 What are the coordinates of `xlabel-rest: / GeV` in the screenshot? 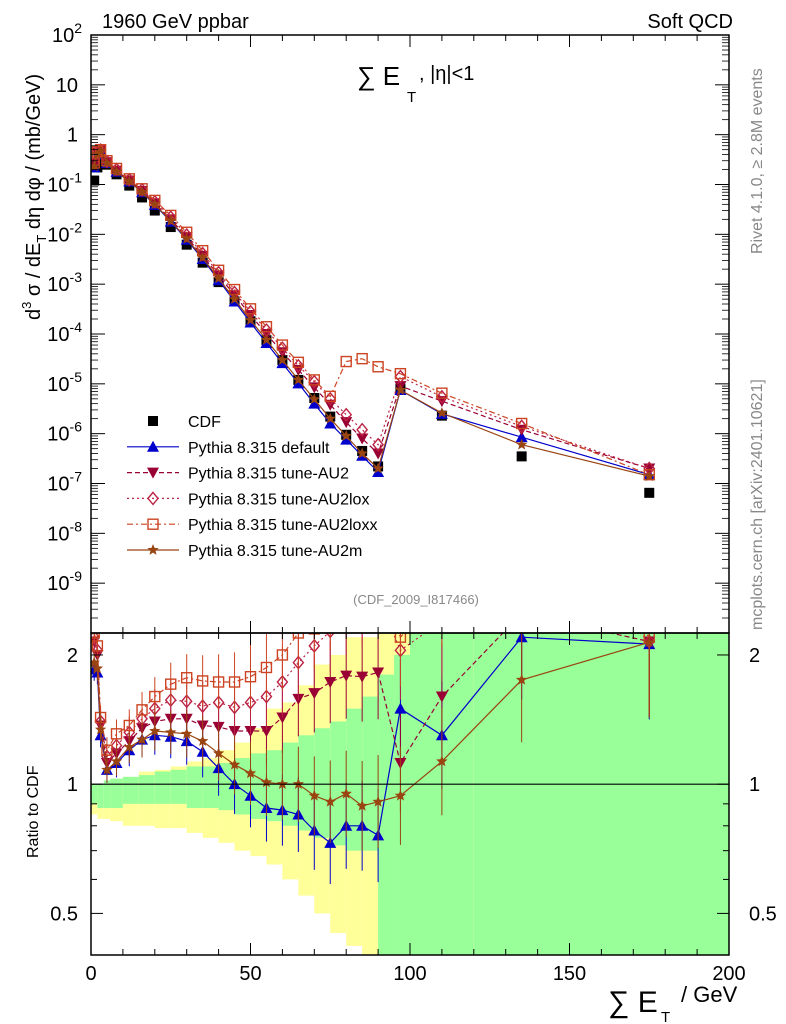 It's located at (709, 994).